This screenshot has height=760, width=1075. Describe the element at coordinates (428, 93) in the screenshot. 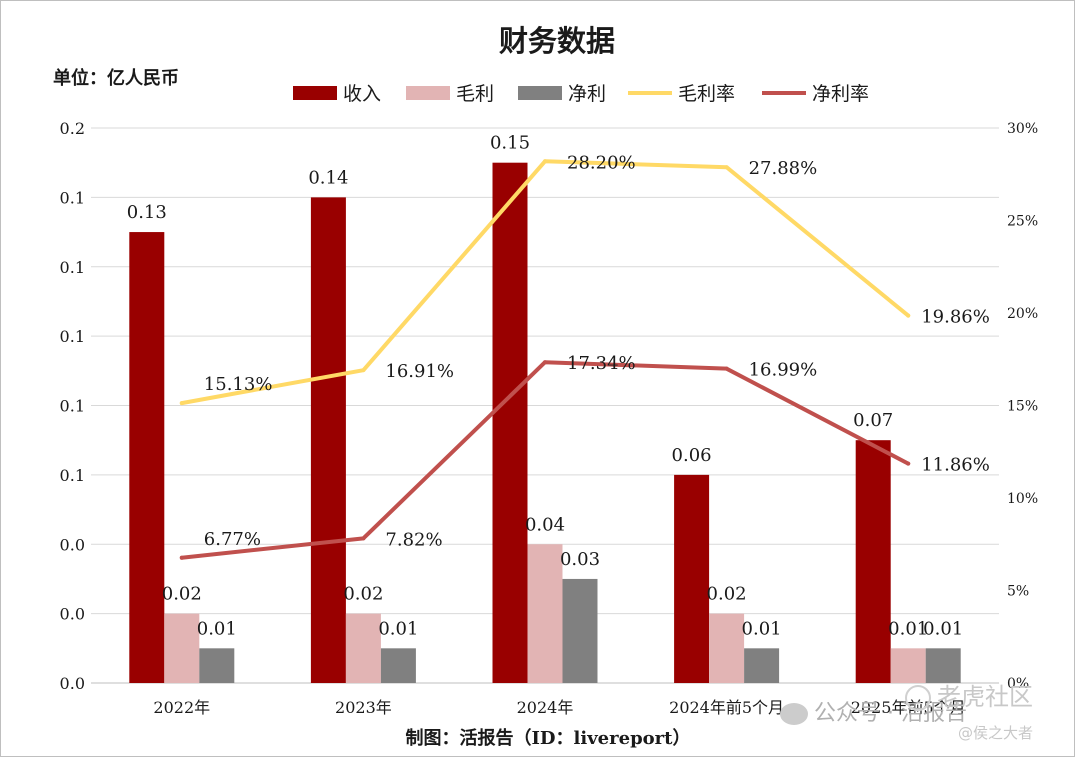

I see `legend-swatch-毛利` at that location.